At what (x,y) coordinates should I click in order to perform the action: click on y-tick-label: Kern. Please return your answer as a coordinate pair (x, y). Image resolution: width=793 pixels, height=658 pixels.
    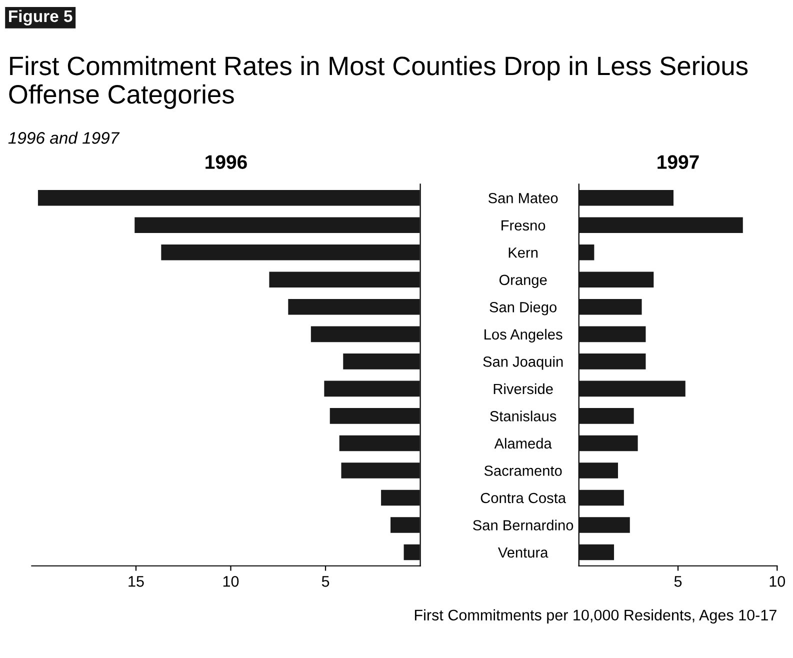
    Looking at the image, I should click on (523, 253).